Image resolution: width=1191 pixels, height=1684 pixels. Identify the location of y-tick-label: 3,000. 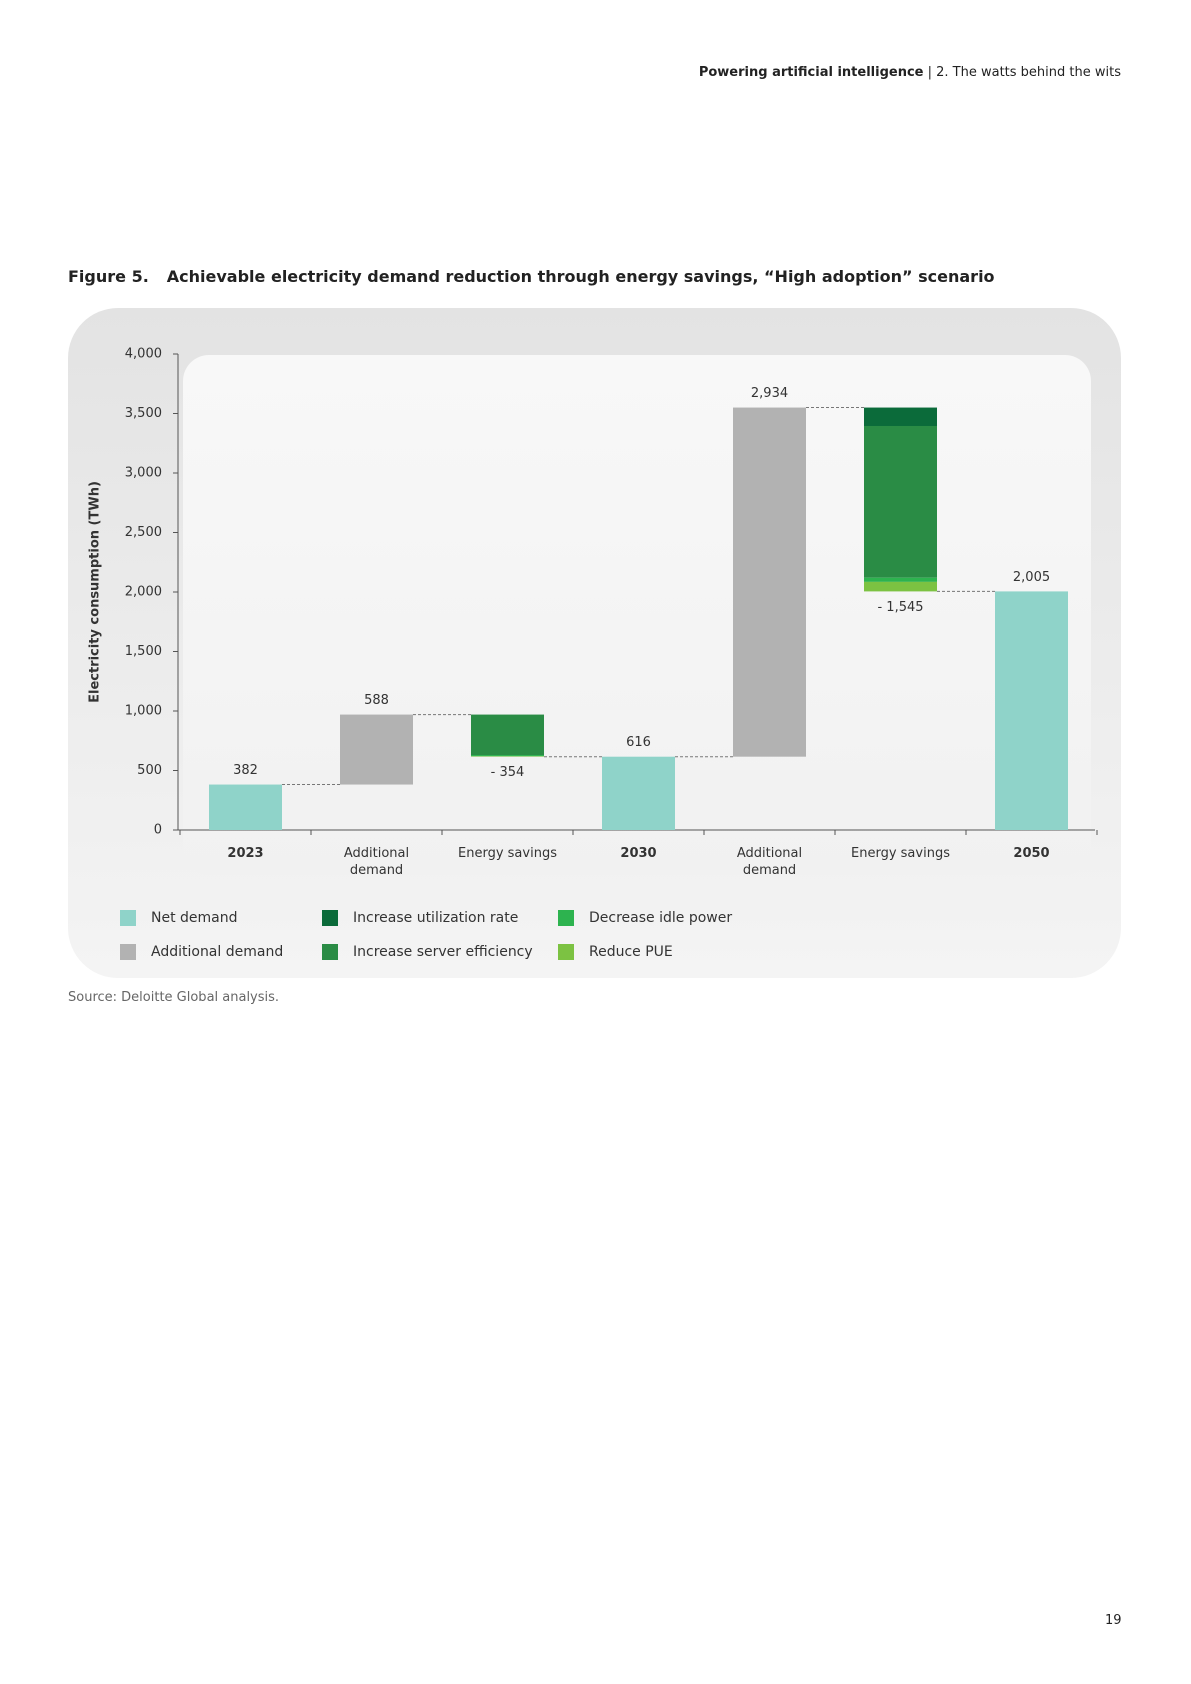
(143, 473).